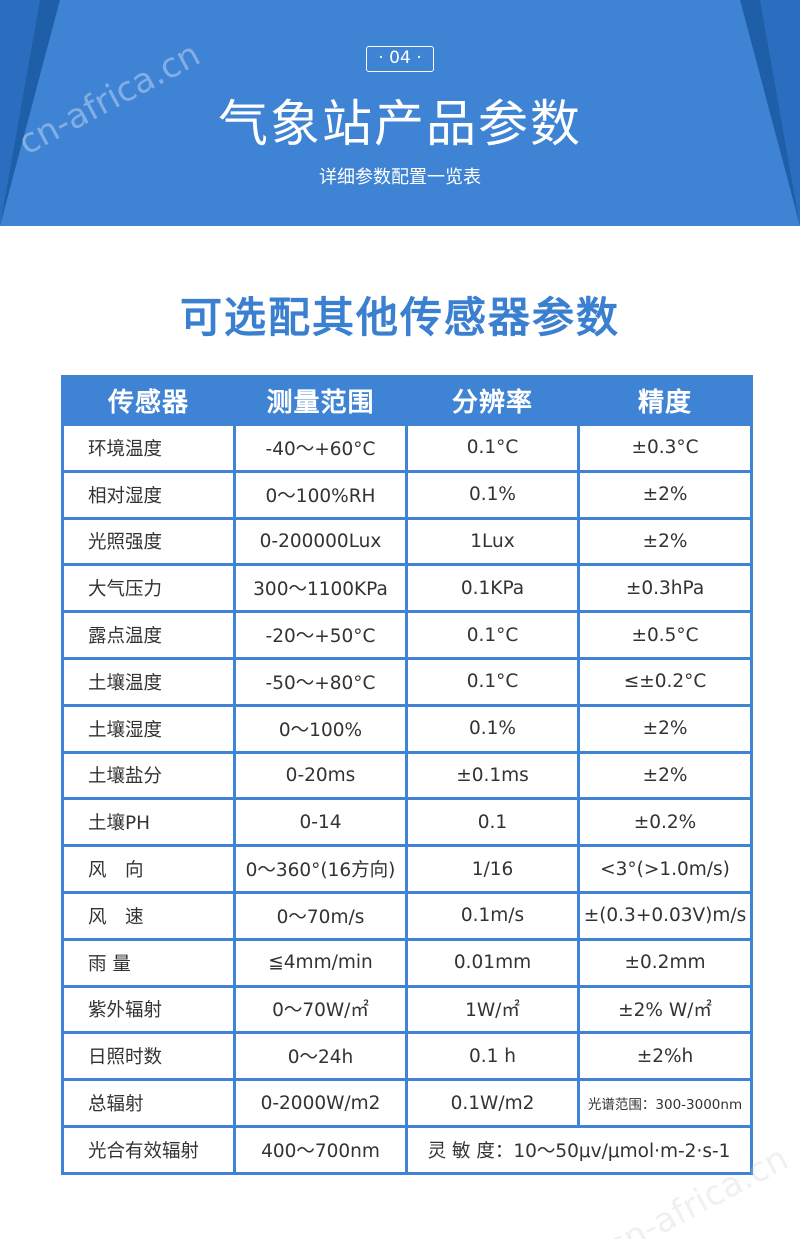 The height and width of the screenshot is (1239, 800). Describe the element at coordinates (148, 775) in the screenshot. I see `cell-sensor: 土壤盐分` at that location.